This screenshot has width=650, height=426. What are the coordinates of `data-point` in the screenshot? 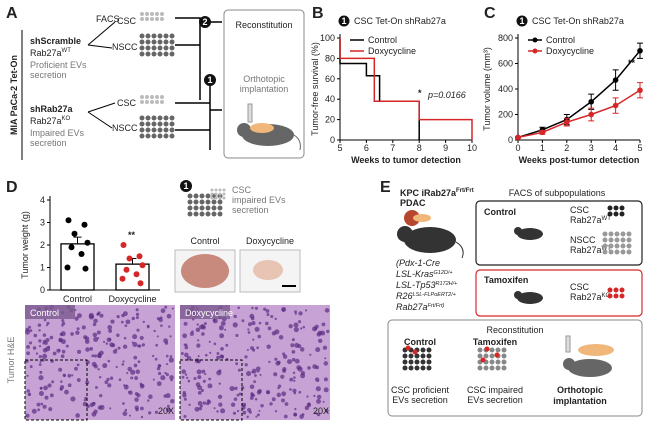 It's located at (140, 283).